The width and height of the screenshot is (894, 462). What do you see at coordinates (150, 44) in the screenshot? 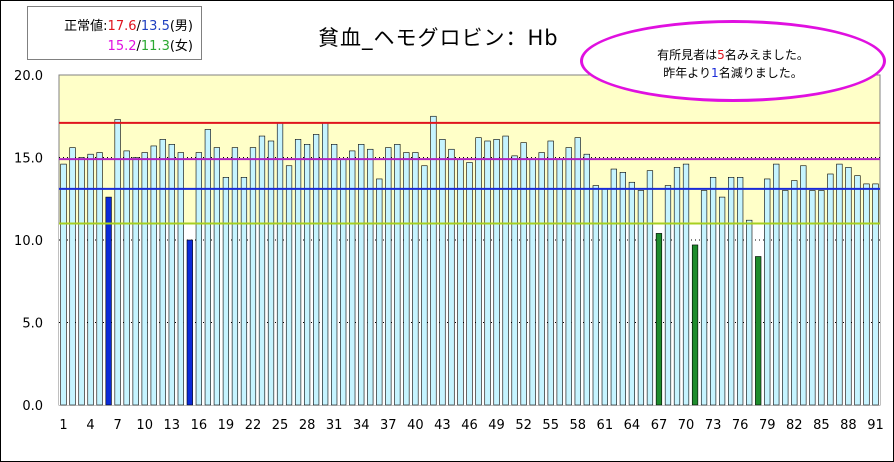
I see `legend-female-line: 15.2/11.3(女)` at bounding box center [150, 44].